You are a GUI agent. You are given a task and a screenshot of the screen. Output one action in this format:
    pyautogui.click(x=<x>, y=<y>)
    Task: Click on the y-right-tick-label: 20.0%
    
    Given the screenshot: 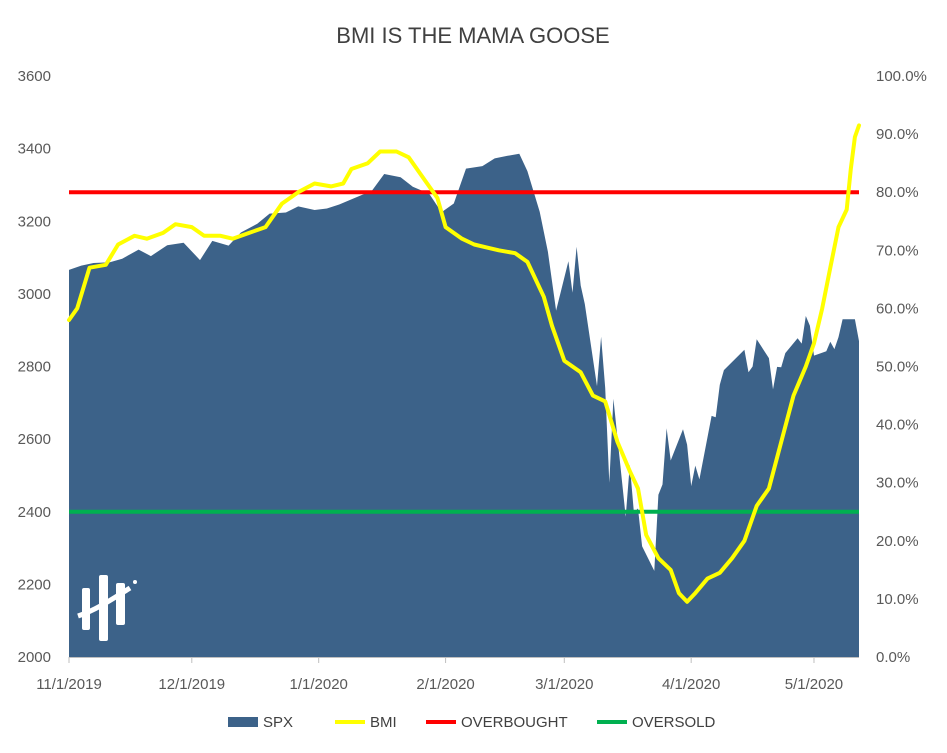 What is the action you would take?
    pyautogui.click(x=897, y=541)
    